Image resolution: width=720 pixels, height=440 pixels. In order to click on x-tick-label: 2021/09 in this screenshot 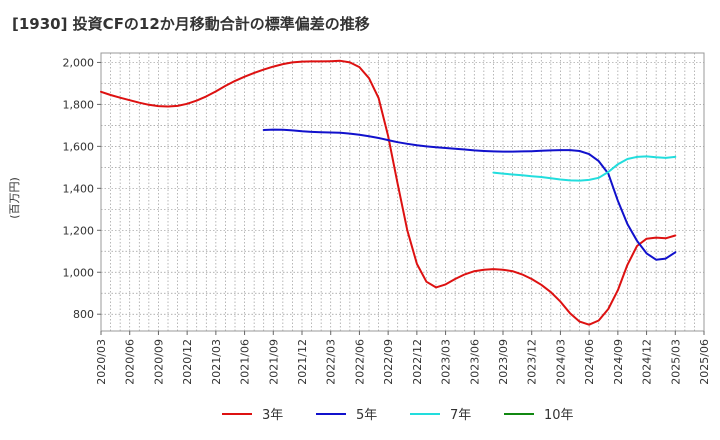, I will do `click(273, 362)`.